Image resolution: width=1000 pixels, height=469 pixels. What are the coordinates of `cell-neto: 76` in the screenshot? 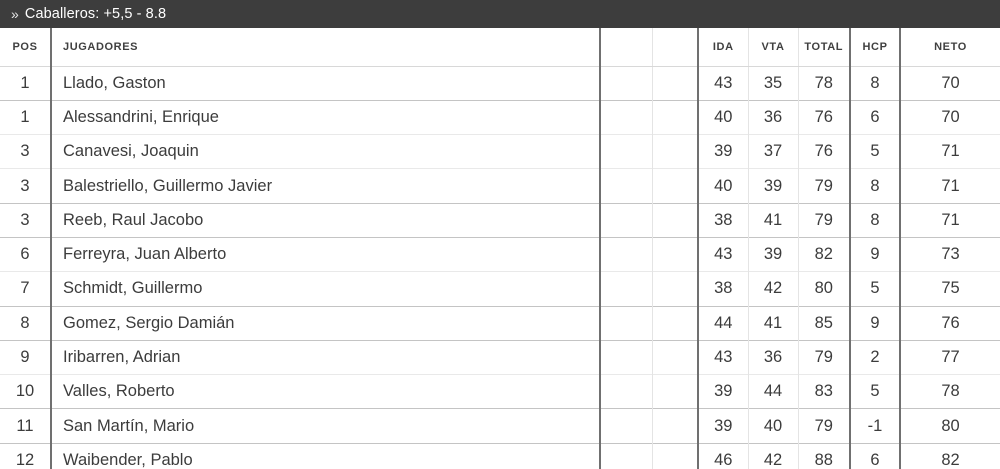 It's located at (949, 323).